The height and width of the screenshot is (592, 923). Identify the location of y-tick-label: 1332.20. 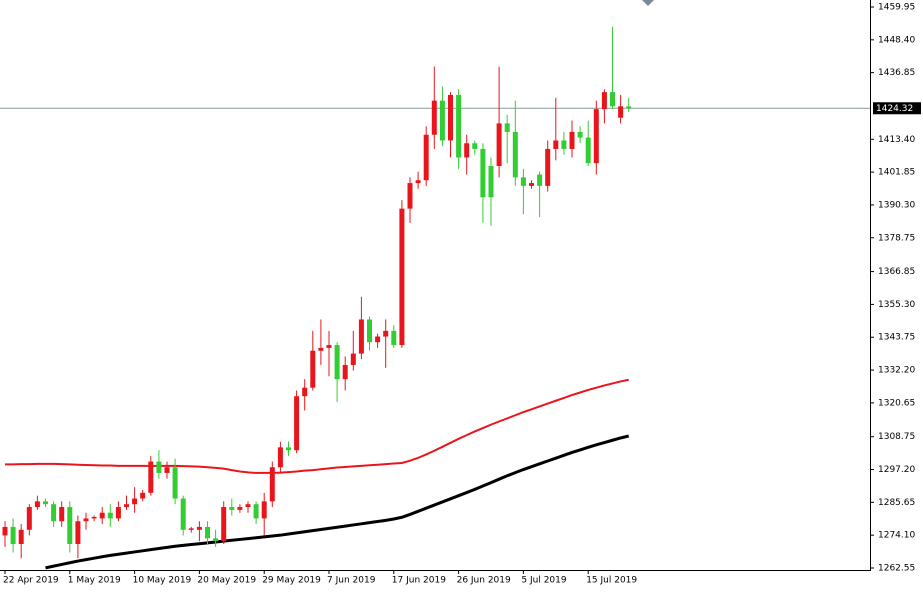
(896, 371).